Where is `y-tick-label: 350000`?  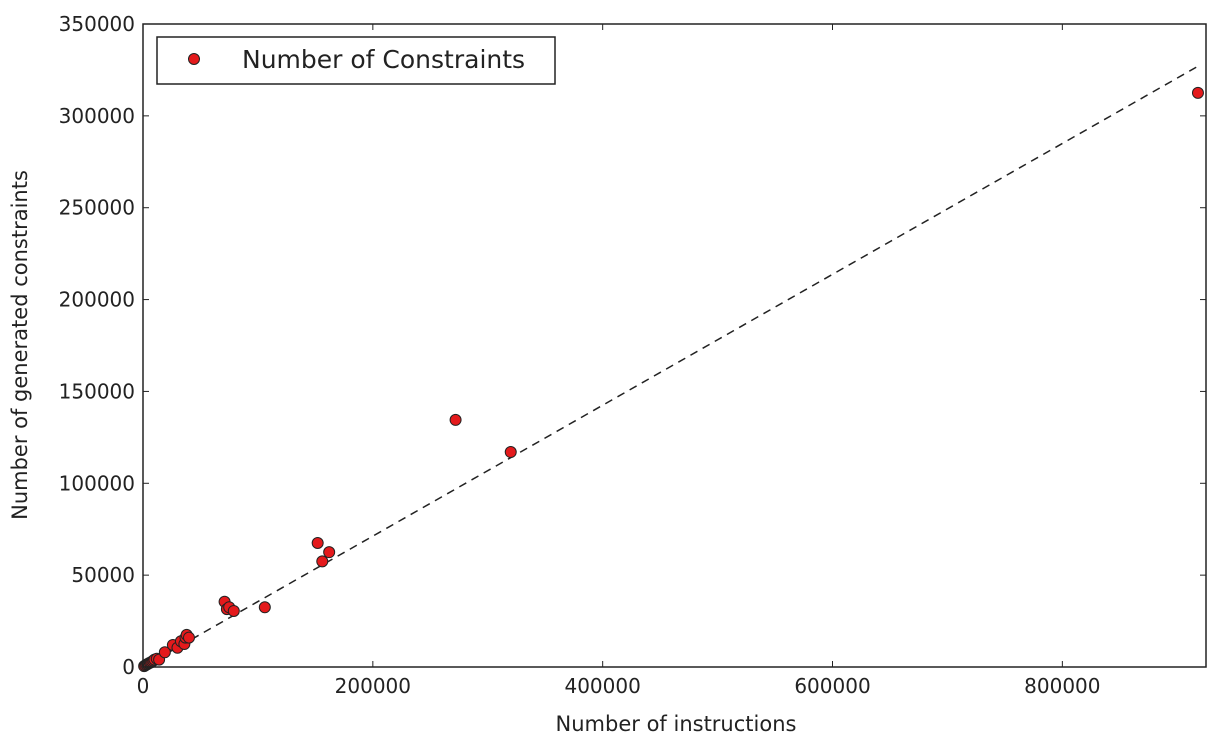
y-tick-label: 350000 is located at coordinates (97, 24).